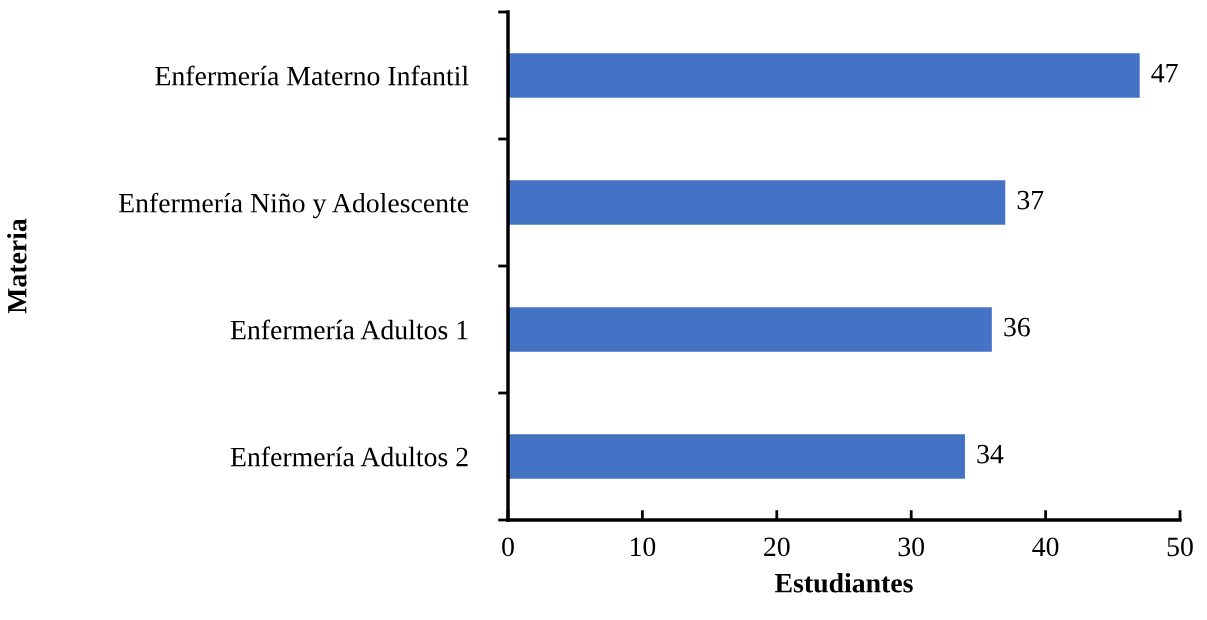 The image size is (1207, 620). I want to click on x-axis-title: Estudiantes, so click(844, 582).